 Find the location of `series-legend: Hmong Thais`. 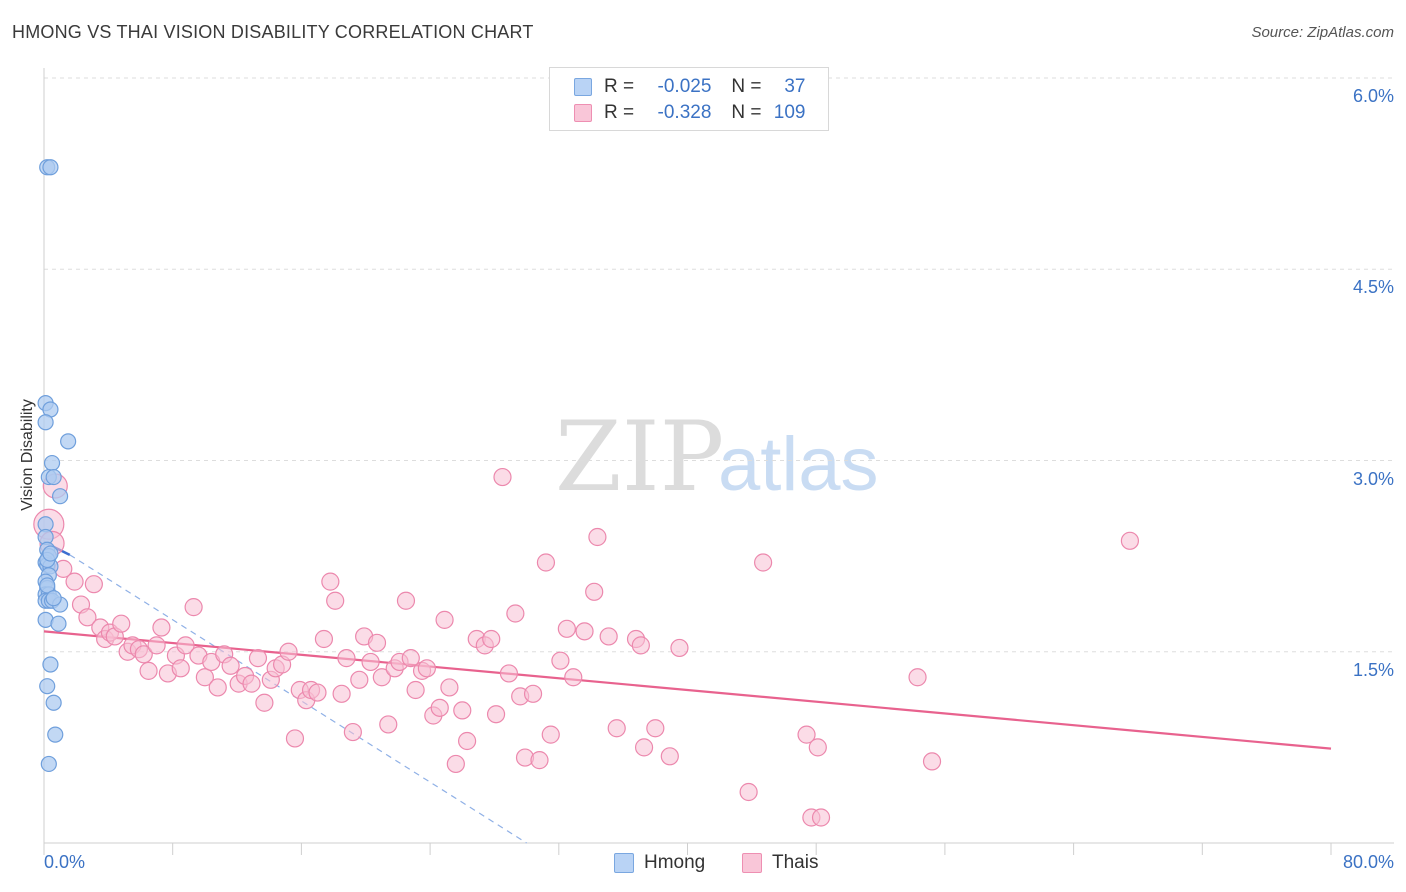

series-legend: Hmong Thais is located at coordinates (703, 865).